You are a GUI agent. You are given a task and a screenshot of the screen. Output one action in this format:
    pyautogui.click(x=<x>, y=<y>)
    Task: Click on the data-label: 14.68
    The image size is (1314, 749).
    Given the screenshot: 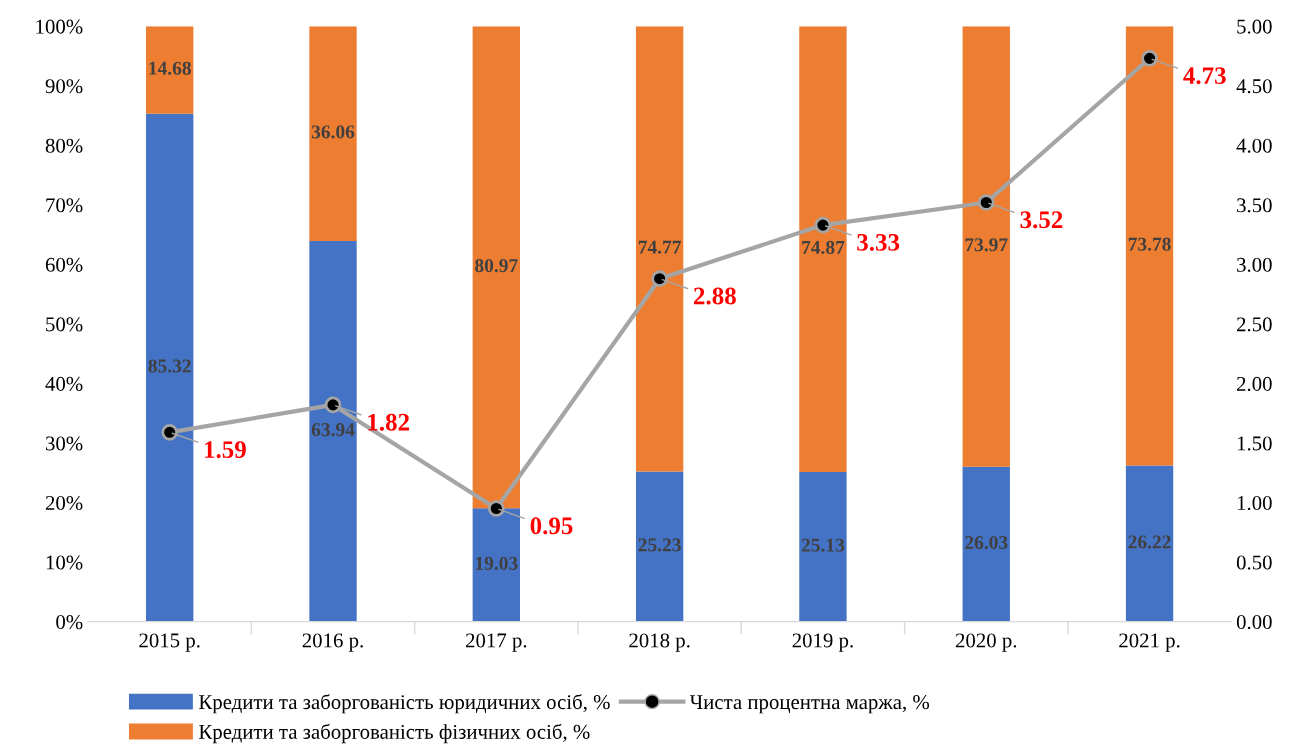 What is the action you would take?
    pyautogui.click(x=170, y=68)
    